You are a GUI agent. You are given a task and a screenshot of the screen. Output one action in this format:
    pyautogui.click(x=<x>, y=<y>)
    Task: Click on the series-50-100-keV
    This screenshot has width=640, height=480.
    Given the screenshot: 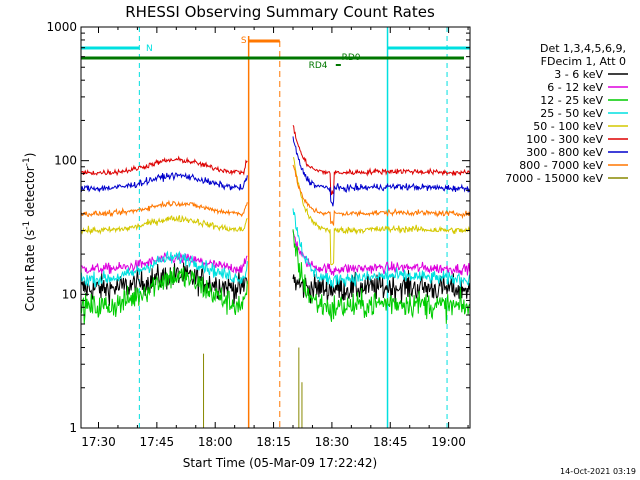 What is the action you would take?
    pyautogui.click(x=275, y=211)
    